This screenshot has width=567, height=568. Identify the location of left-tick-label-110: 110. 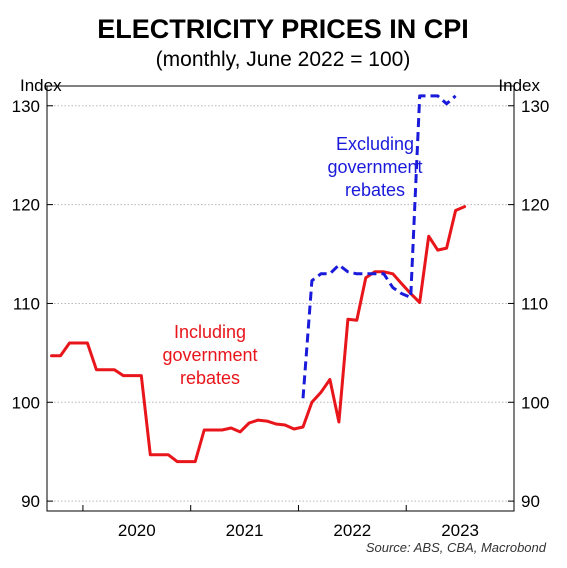
(26, 303).